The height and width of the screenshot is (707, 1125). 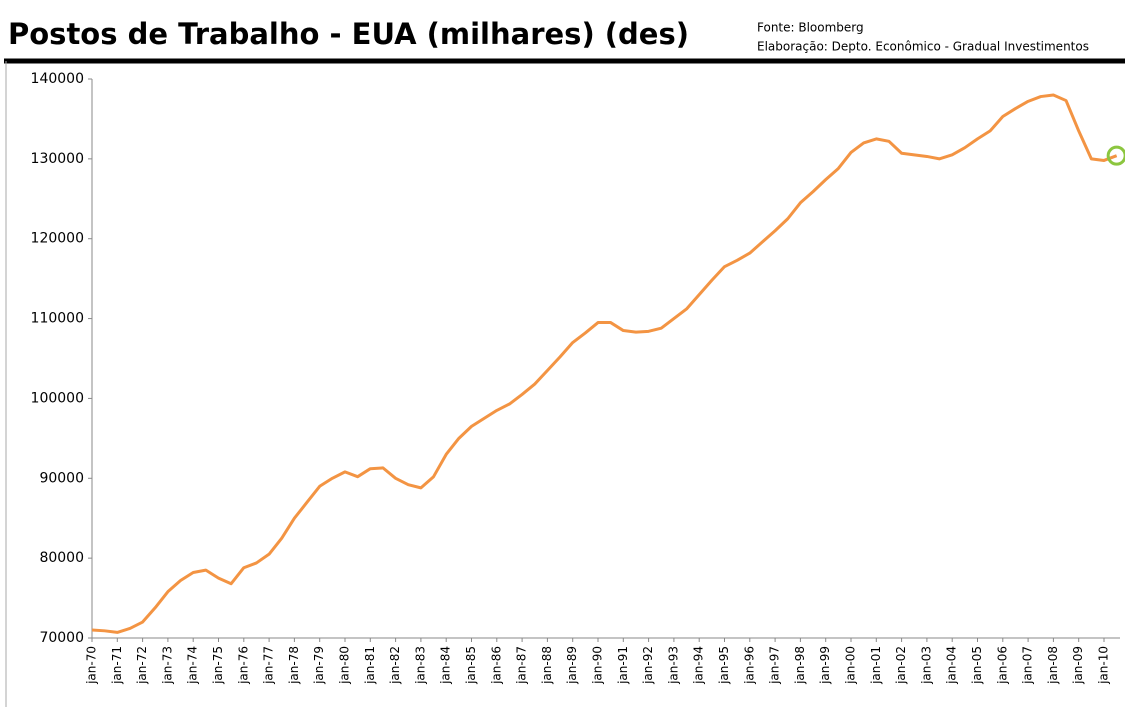 What do you see at coordinates (598, 665) in the screenshot?
I see `x-tick-label: jan-90` at bounding box center [598, 665].